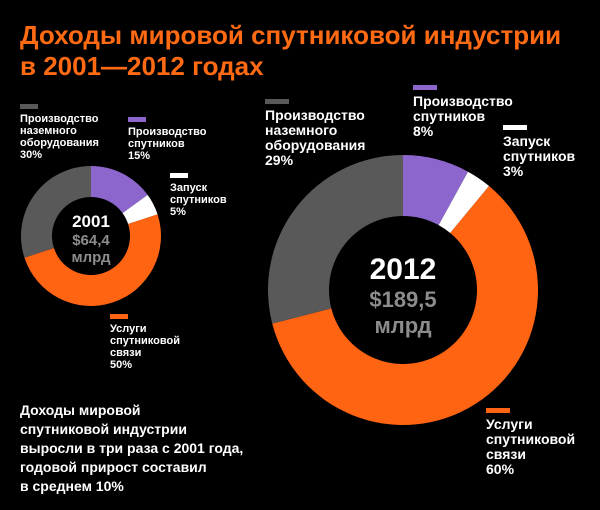 The image size is (600, 510). Describe the element at coordinates (140, 209) in the screenshot. I see `slice-2001-launch` at that location.